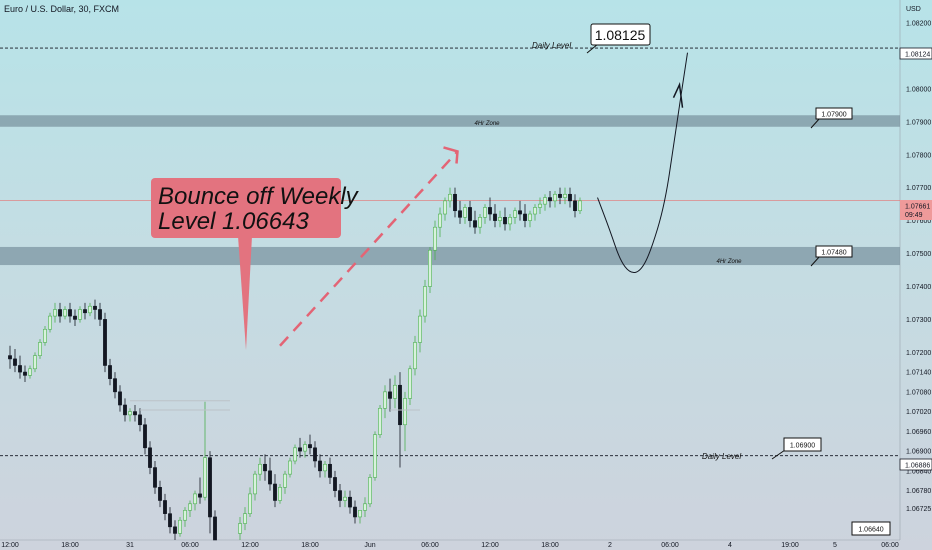 Image resolution: width=932 pixels, height=550 pixels. I want to click on symbol-title: Euro / U.S. Dollar, 30, FXCM, so click(62, 9).